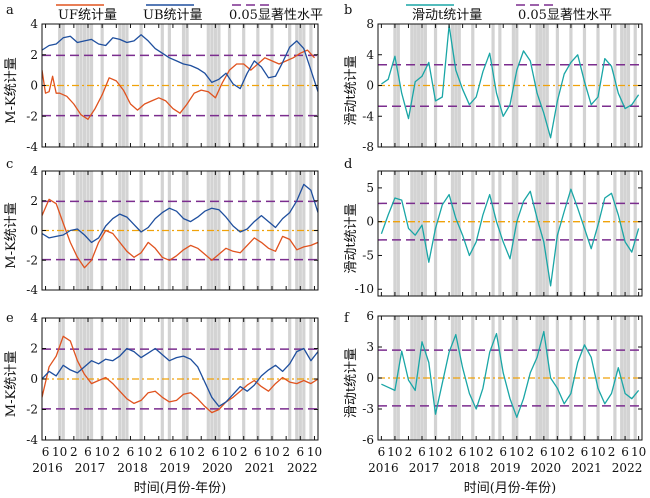 Image resolution: width=650 pixels, height=498 pixels. I want to click on x-tick-year: 2019, so click(175, 468).